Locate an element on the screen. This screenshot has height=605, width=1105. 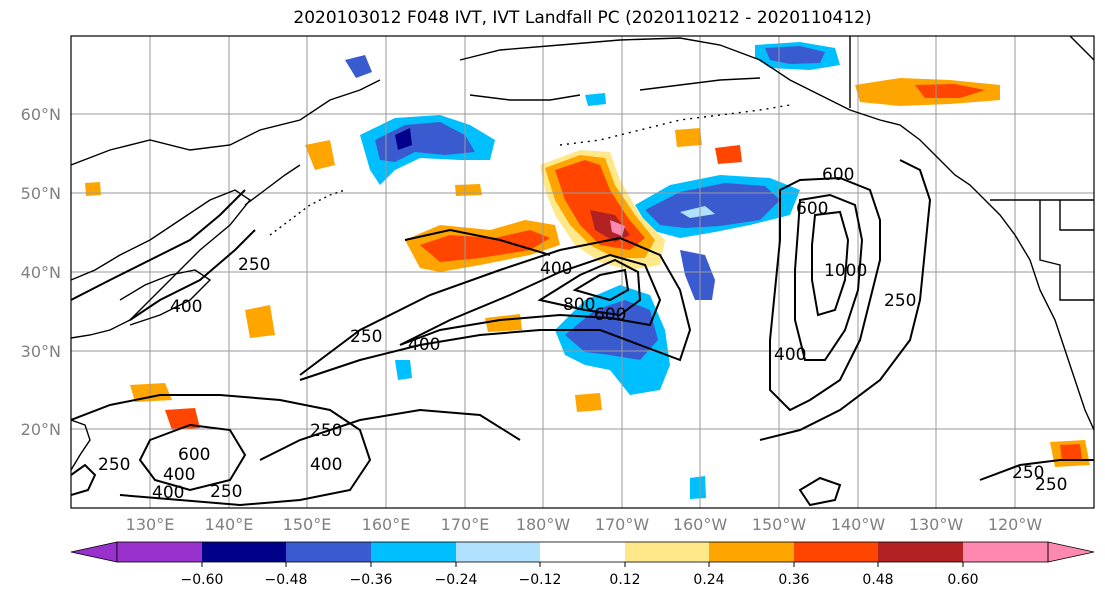
colorbar-tick-label: −0.36 is located at coordinates (371, 580).